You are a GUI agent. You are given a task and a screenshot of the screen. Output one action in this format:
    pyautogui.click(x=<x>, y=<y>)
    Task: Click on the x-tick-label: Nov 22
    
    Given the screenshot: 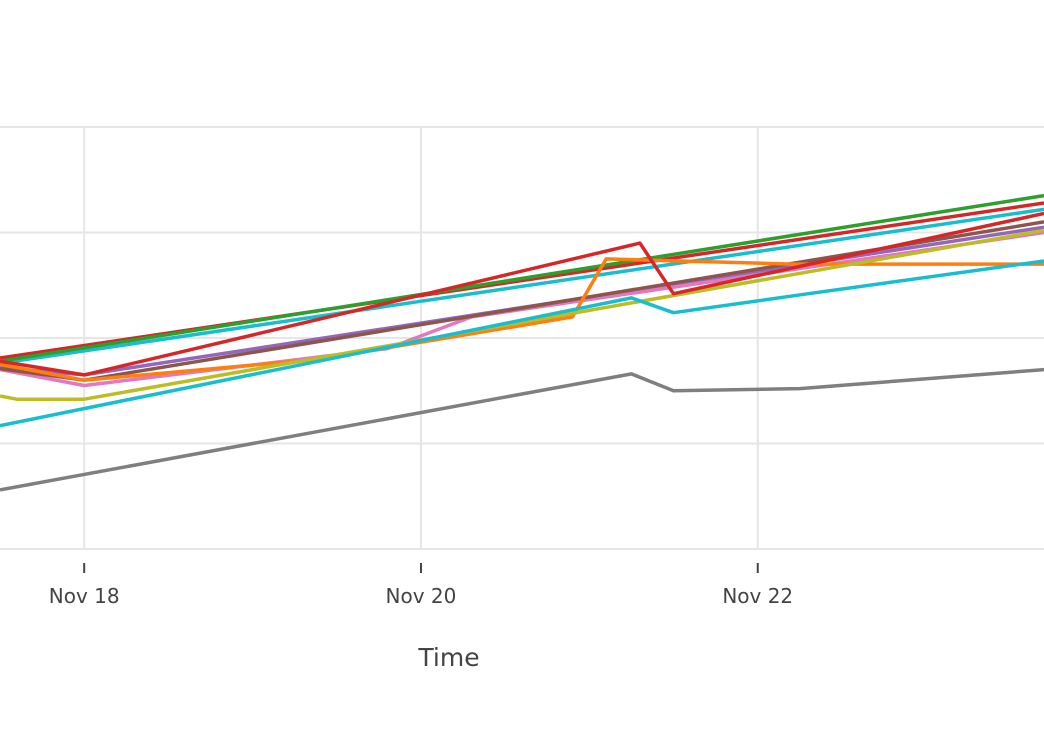 What is the action you would take?
    pyautogui.click(x=757, y=596)
    